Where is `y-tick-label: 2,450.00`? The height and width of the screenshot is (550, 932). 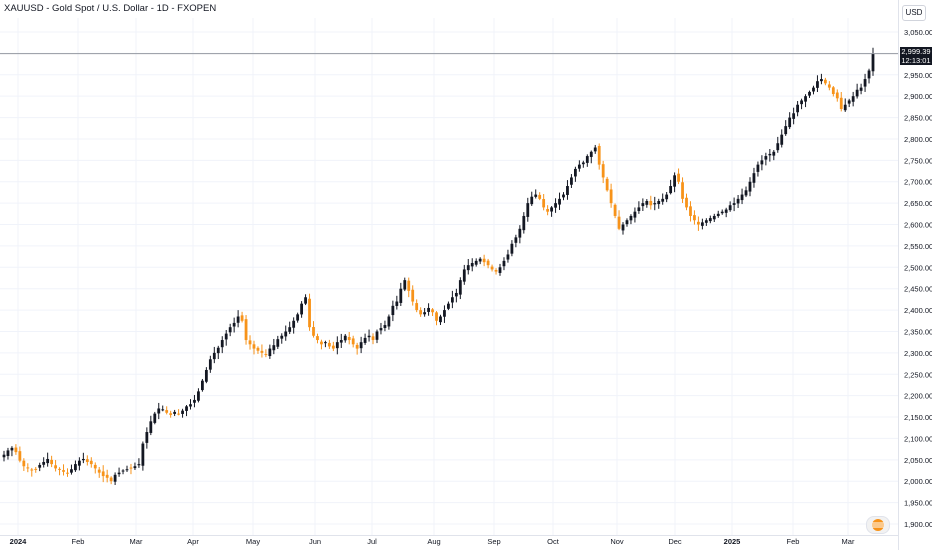
y-tick-label: 2,450.00 is located at coordinates (918, 289).